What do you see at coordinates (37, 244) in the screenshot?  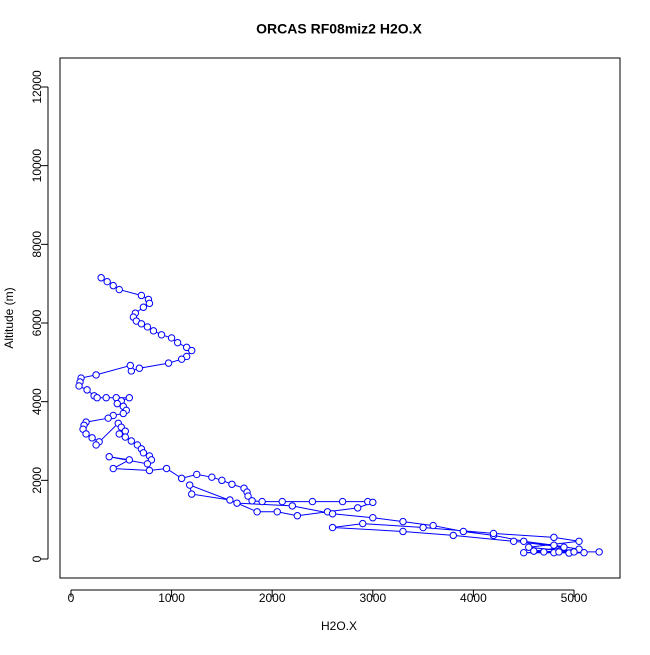 I see `y-tick-label: 8000` at bounding box center [37, 244].